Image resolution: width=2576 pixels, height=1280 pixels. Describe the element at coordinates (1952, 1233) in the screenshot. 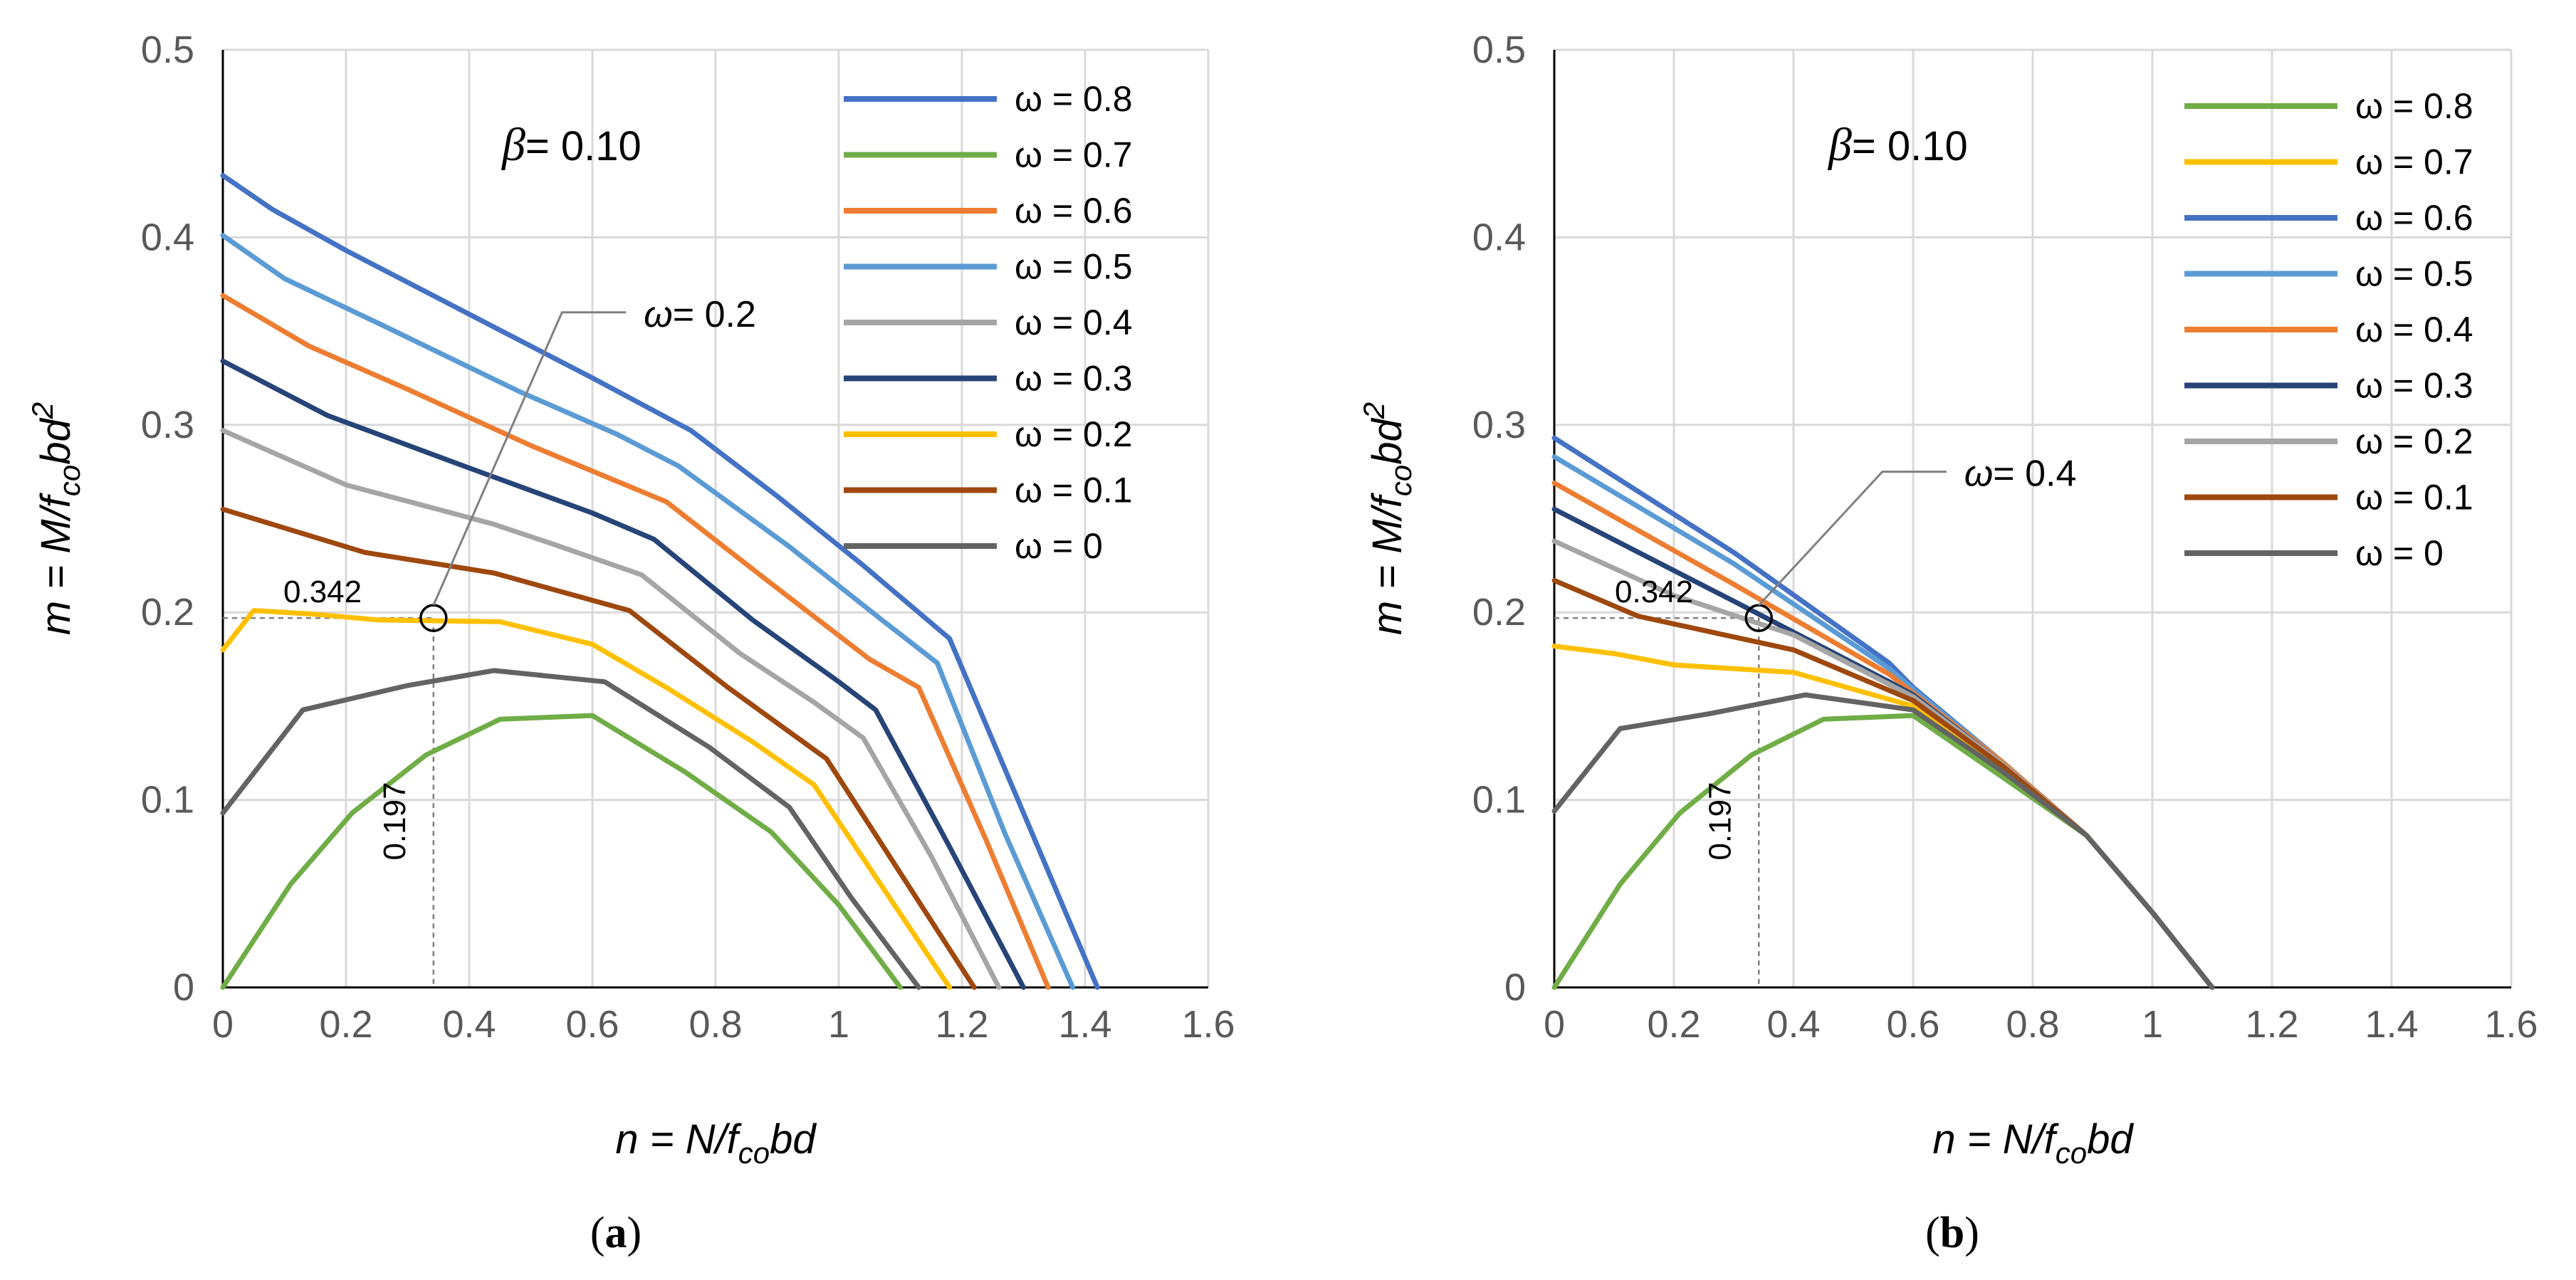

I see `panel-label: (b)` at that location.